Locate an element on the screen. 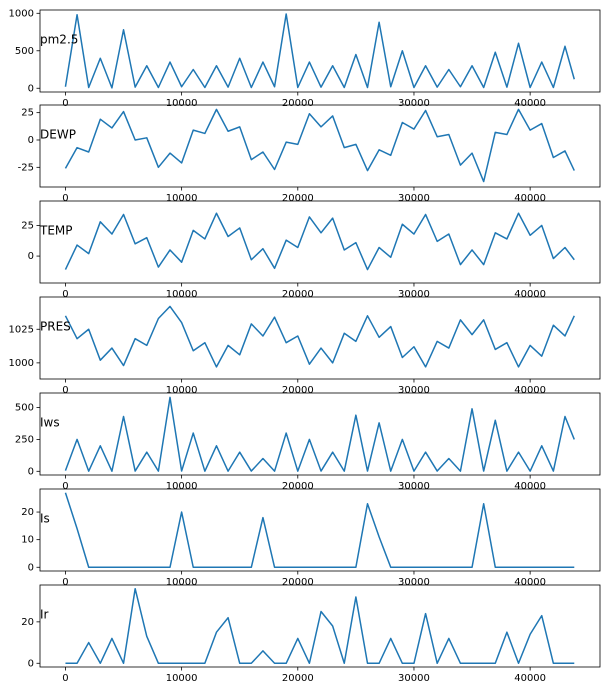  y-axis-label: TEMP is located at coordinates (56, 231).